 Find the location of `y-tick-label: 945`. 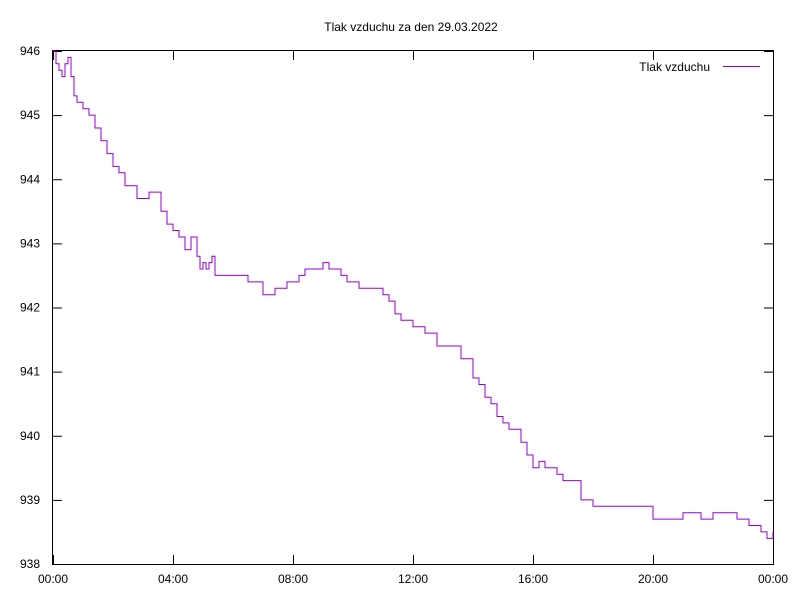

y-tick-label: 945 is located at coordinates (30, 115).